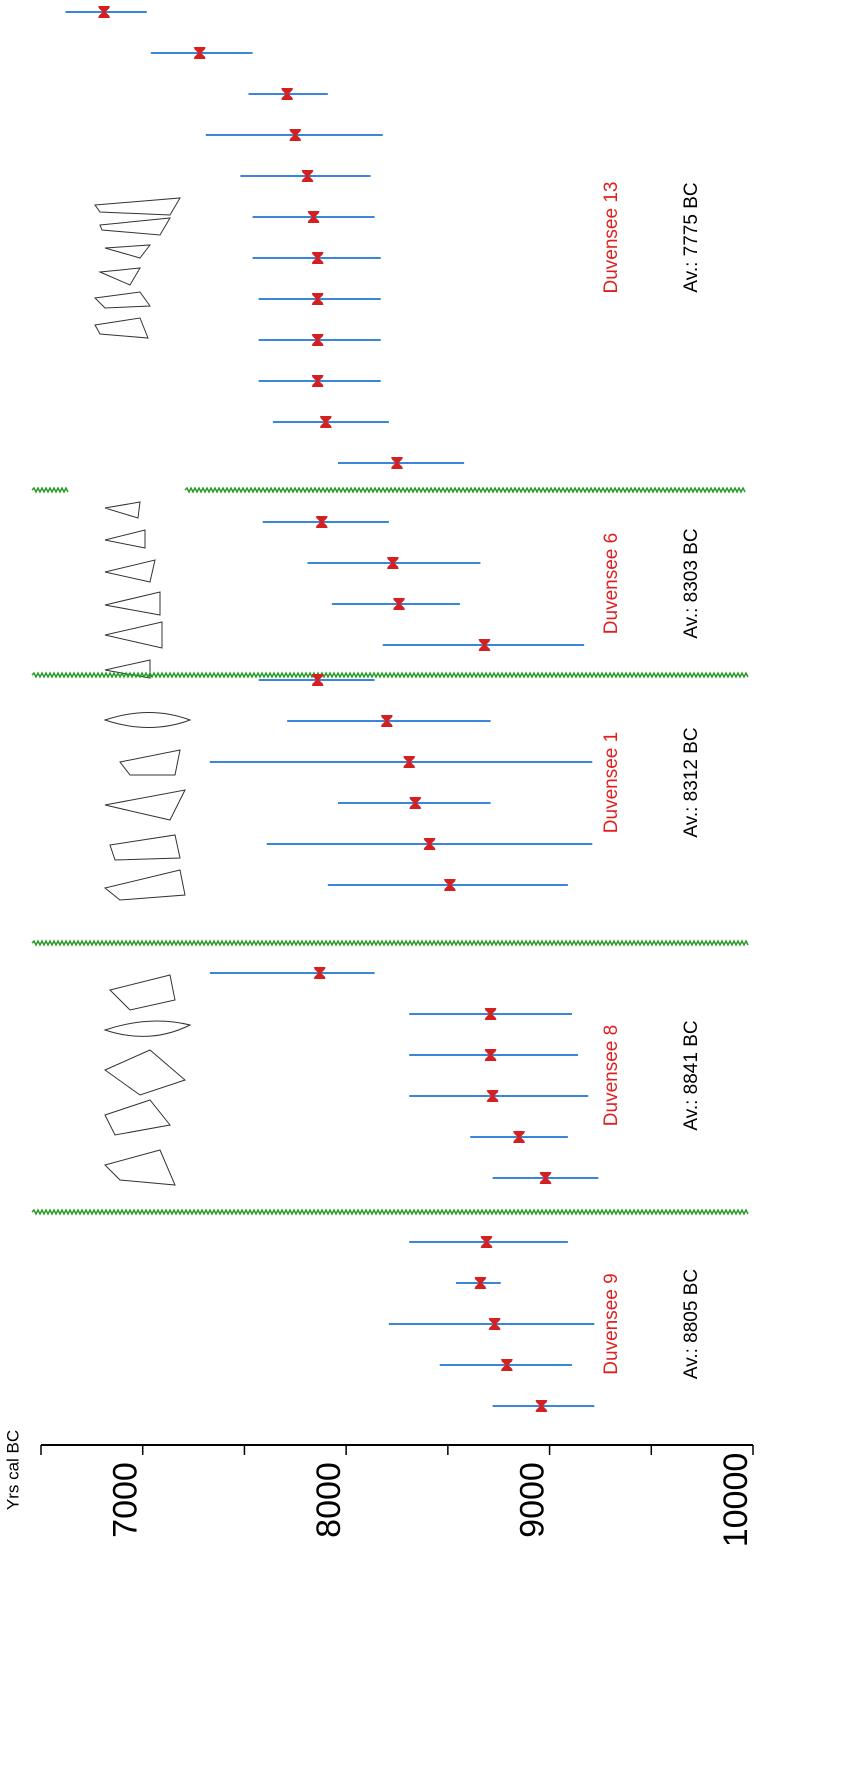 This screenshot has height=1785, width=853. Describe the element at coordinates (611, 583) in the screenshot. I see `group-name: Duvensee 6` at that location.